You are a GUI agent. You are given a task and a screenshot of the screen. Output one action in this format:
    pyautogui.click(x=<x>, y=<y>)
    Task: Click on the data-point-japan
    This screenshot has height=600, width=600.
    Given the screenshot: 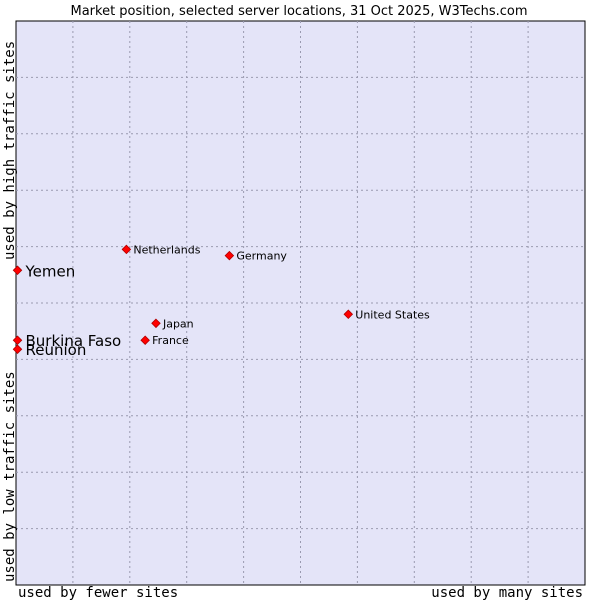 What is the action you would take?
    pyautogui.click(x=156, y=323)
    